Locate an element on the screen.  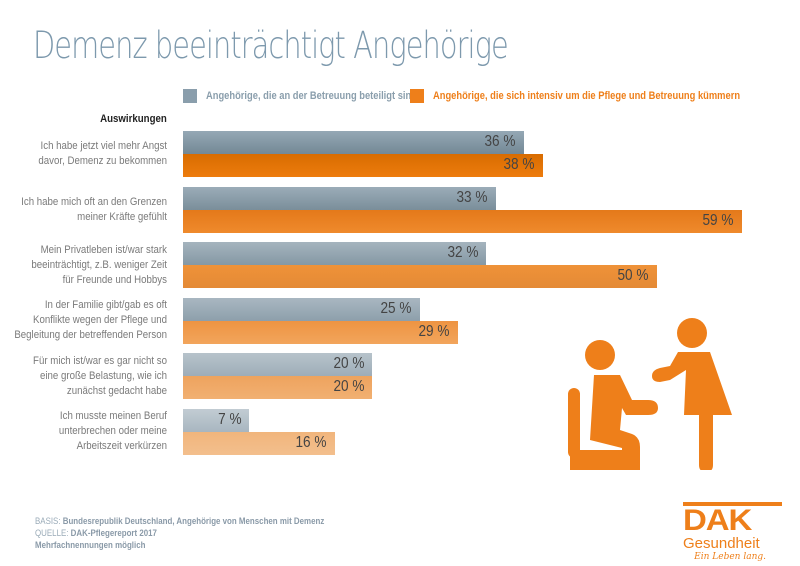
bar-orange: 20 % is located at coordinates (278, 387).